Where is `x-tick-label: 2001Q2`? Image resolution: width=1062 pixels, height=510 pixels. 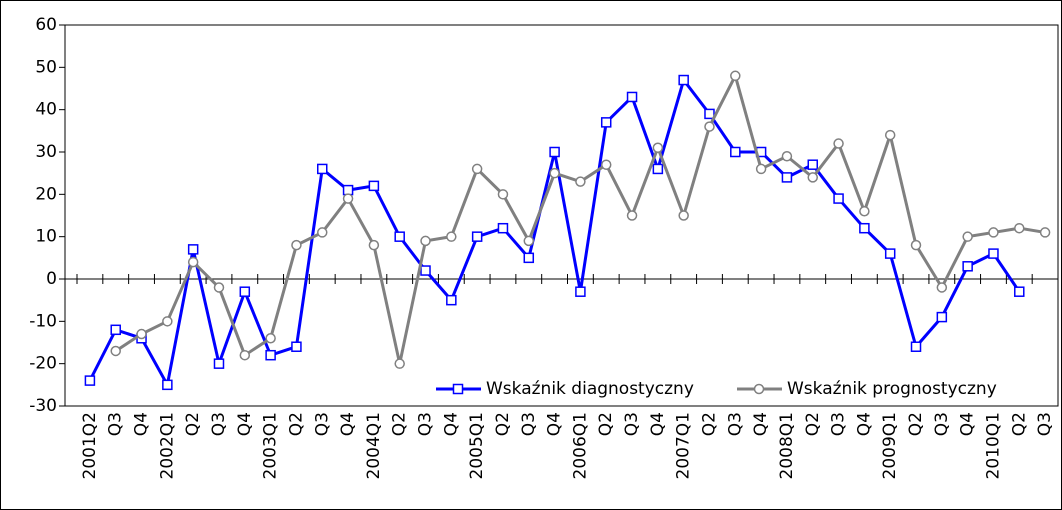 x-tick-label: 2001Q2 is located at coordinates (90, 445).